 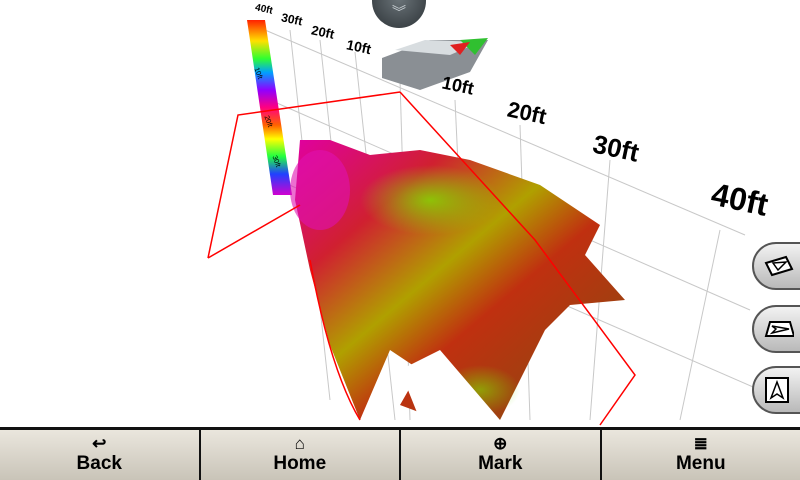 I want to click on perspective-arrow-icon, so click(x=779, y=266).